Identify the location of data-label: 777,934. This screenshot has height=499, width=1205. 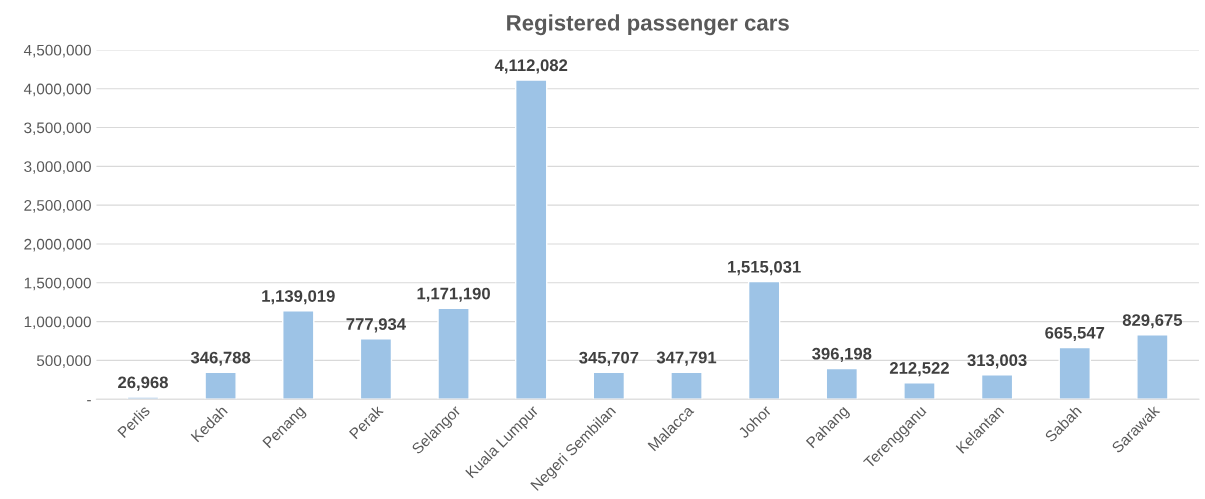
(376, 325).